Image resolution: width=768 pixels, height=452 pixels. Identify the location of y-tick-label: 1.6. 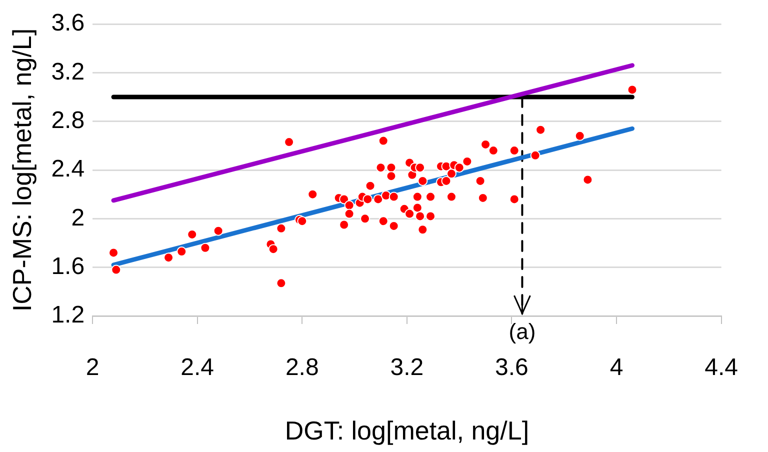
(68, 266).